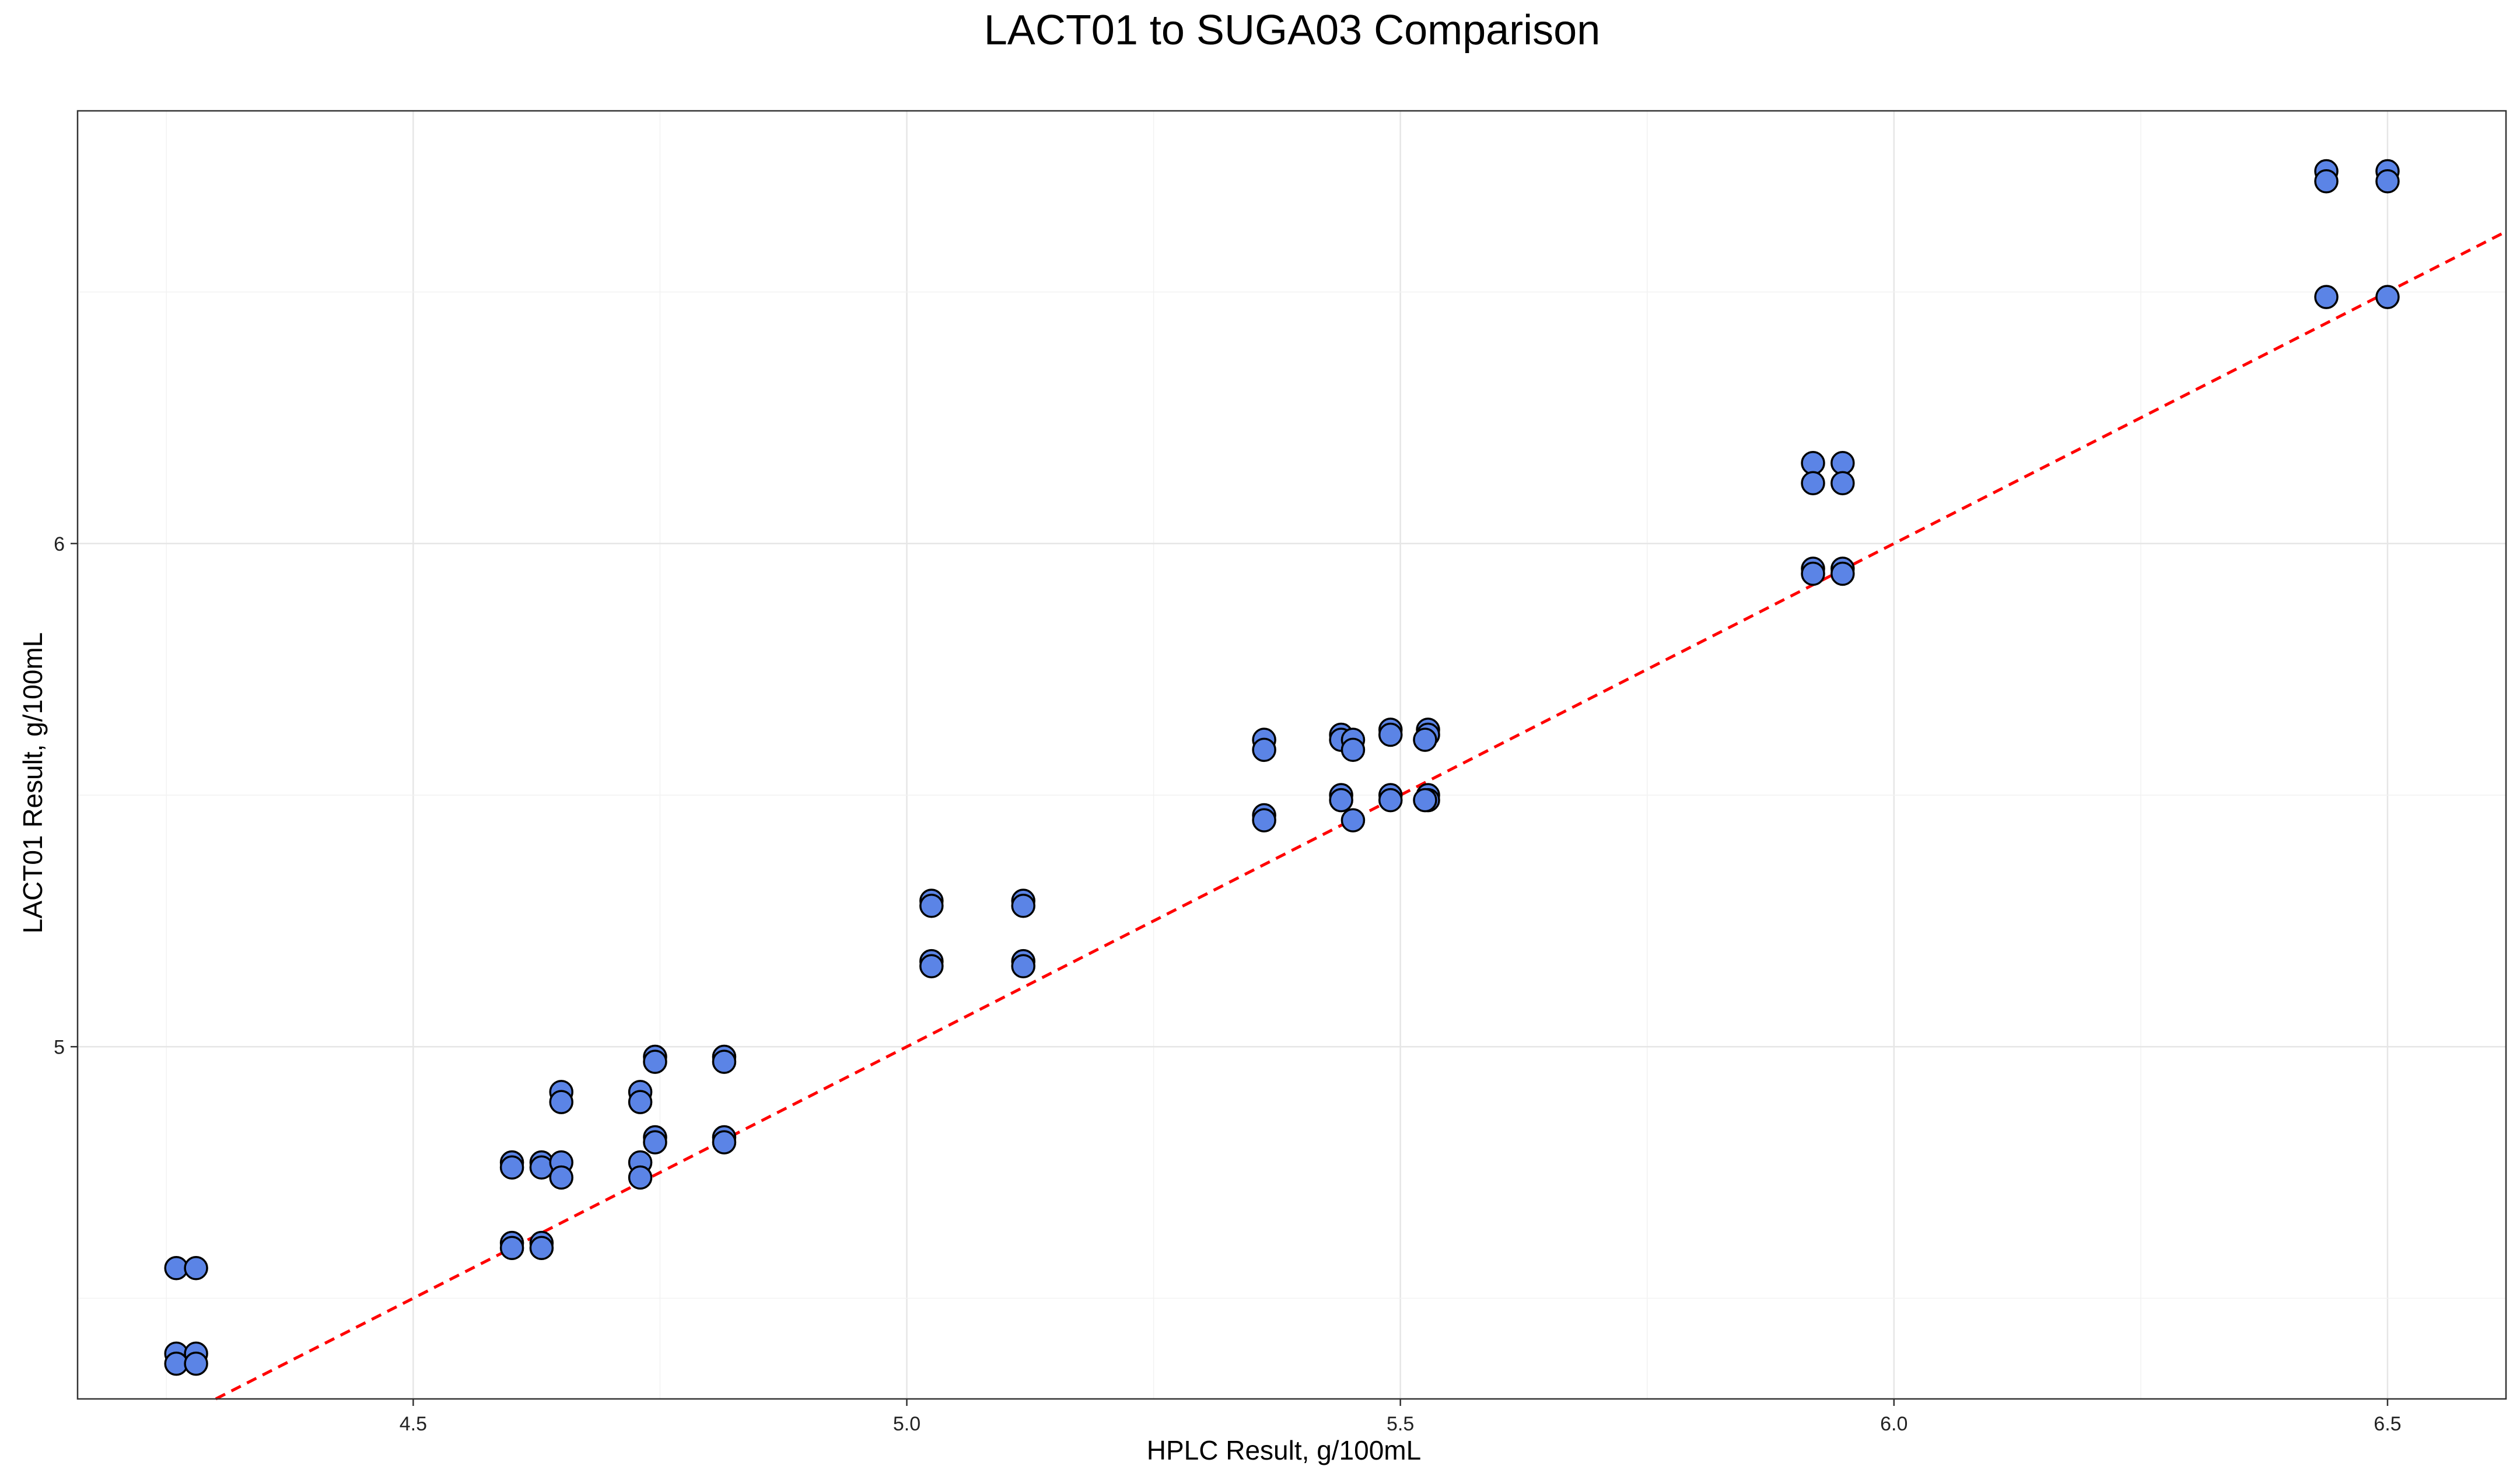  Describe the element at coordinates (33, 783) in the screenshot. I see `y-axis-title: LACT01 Result, g/100mL` at that location.